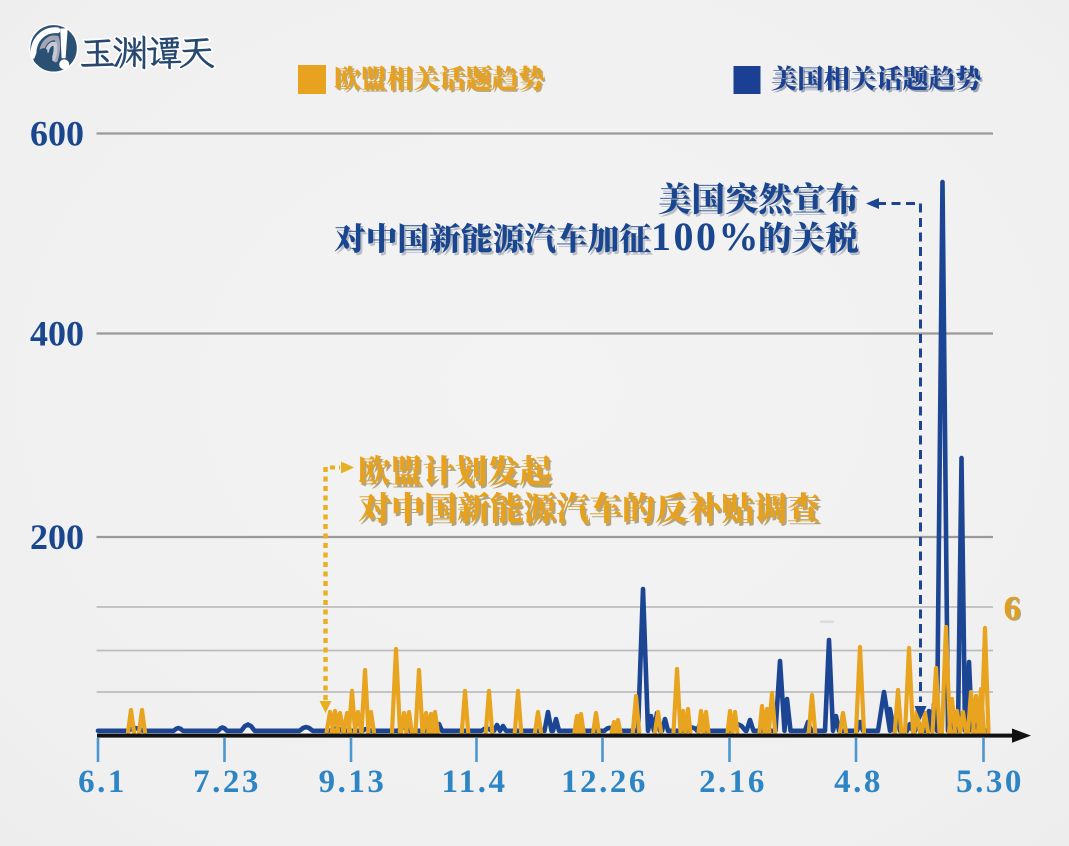 The image size is (1069, 846). Describe the element at coordinates (604, 782) in the screenshot. I see `svg-text: 12.26` at that location.